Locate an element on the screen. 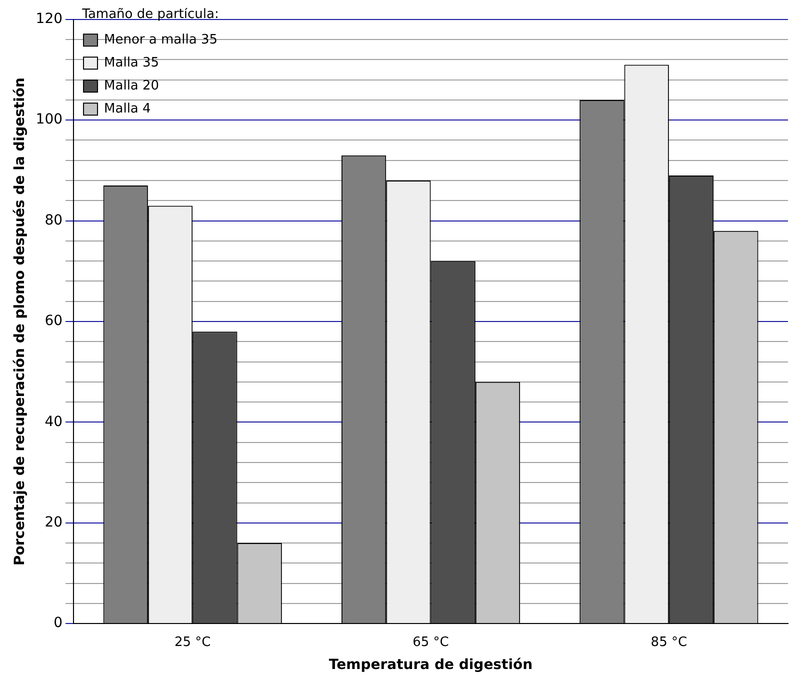 The width and height of the screenshot is (806, 687). x-tick-label: 85 °C is located at coordinates (669, 642).